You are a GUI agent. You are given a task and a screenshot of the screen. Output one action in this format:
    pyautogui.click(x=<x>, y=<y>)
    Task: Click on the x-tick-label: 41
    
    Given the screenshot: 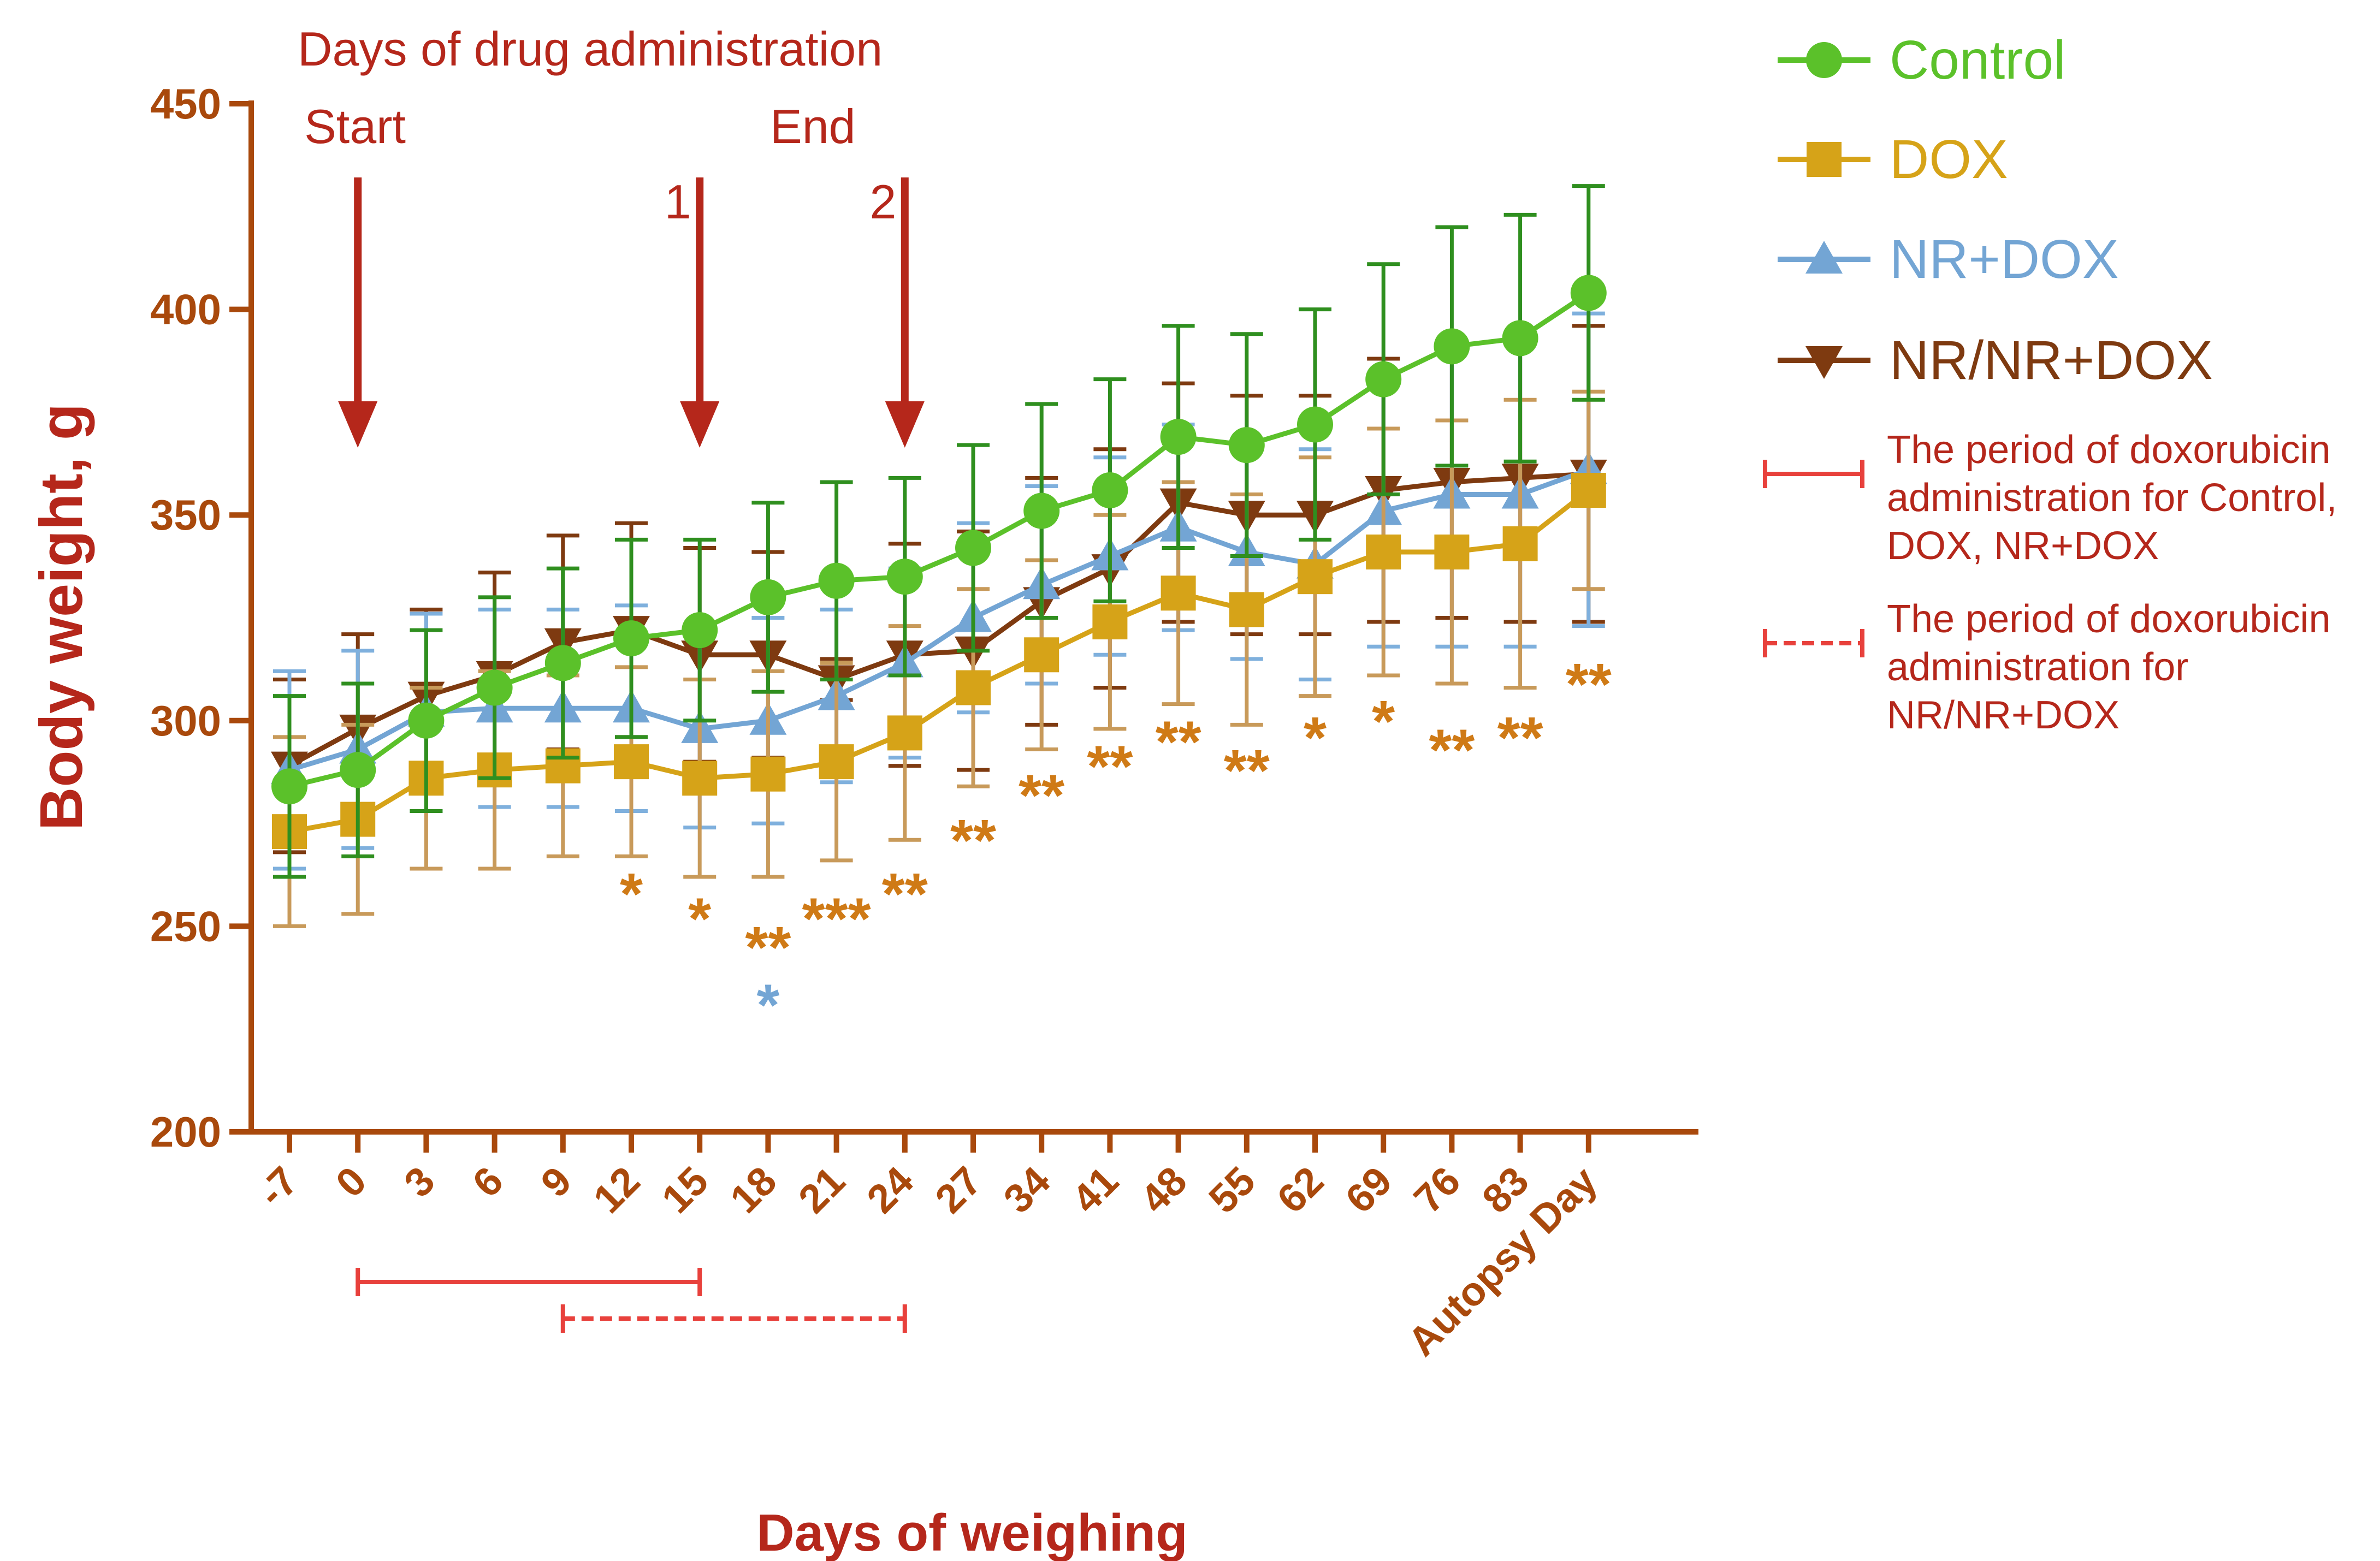 What is the action you would take?
    pyautogui.click(x=1095, y=1190)
    